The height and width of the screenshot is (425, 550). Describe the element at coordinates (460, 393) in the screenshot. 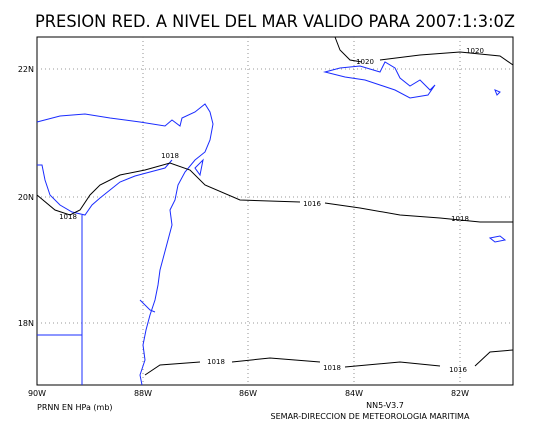

I see `lon-label: 82W` at that location.